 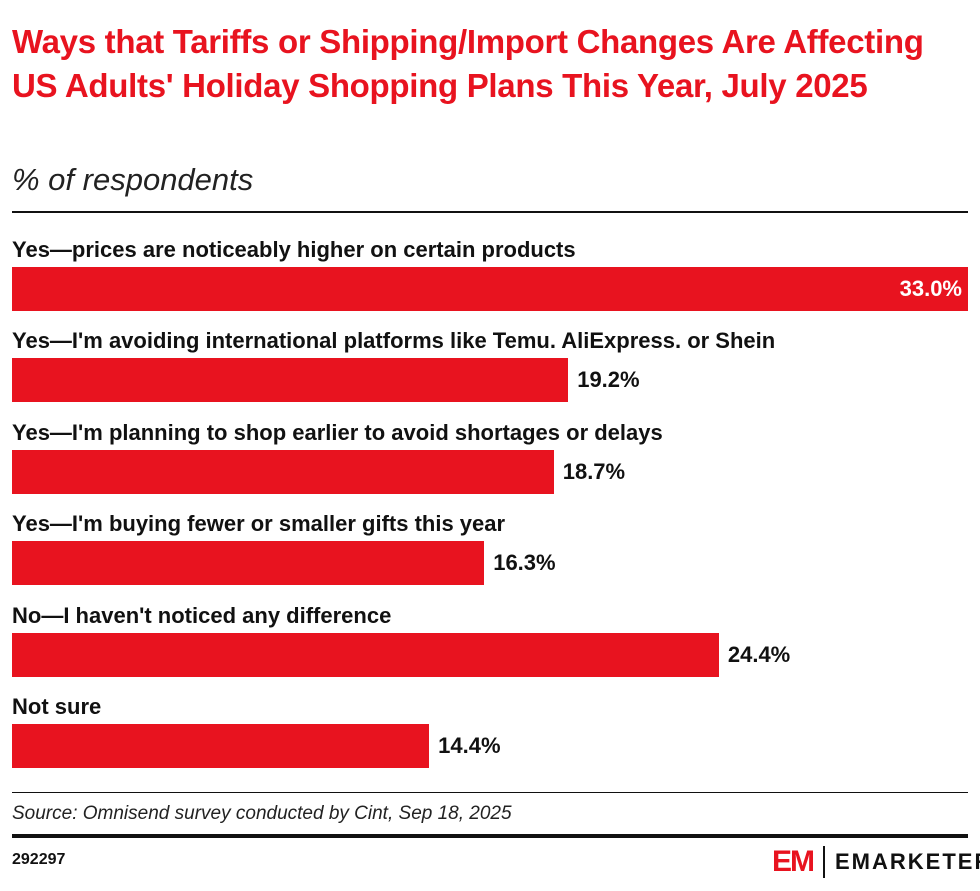 What do you see at coordinates (907, 861) in the screenshot?
I see `logo-text: EMARKETER` at bounding box center [907, 861].